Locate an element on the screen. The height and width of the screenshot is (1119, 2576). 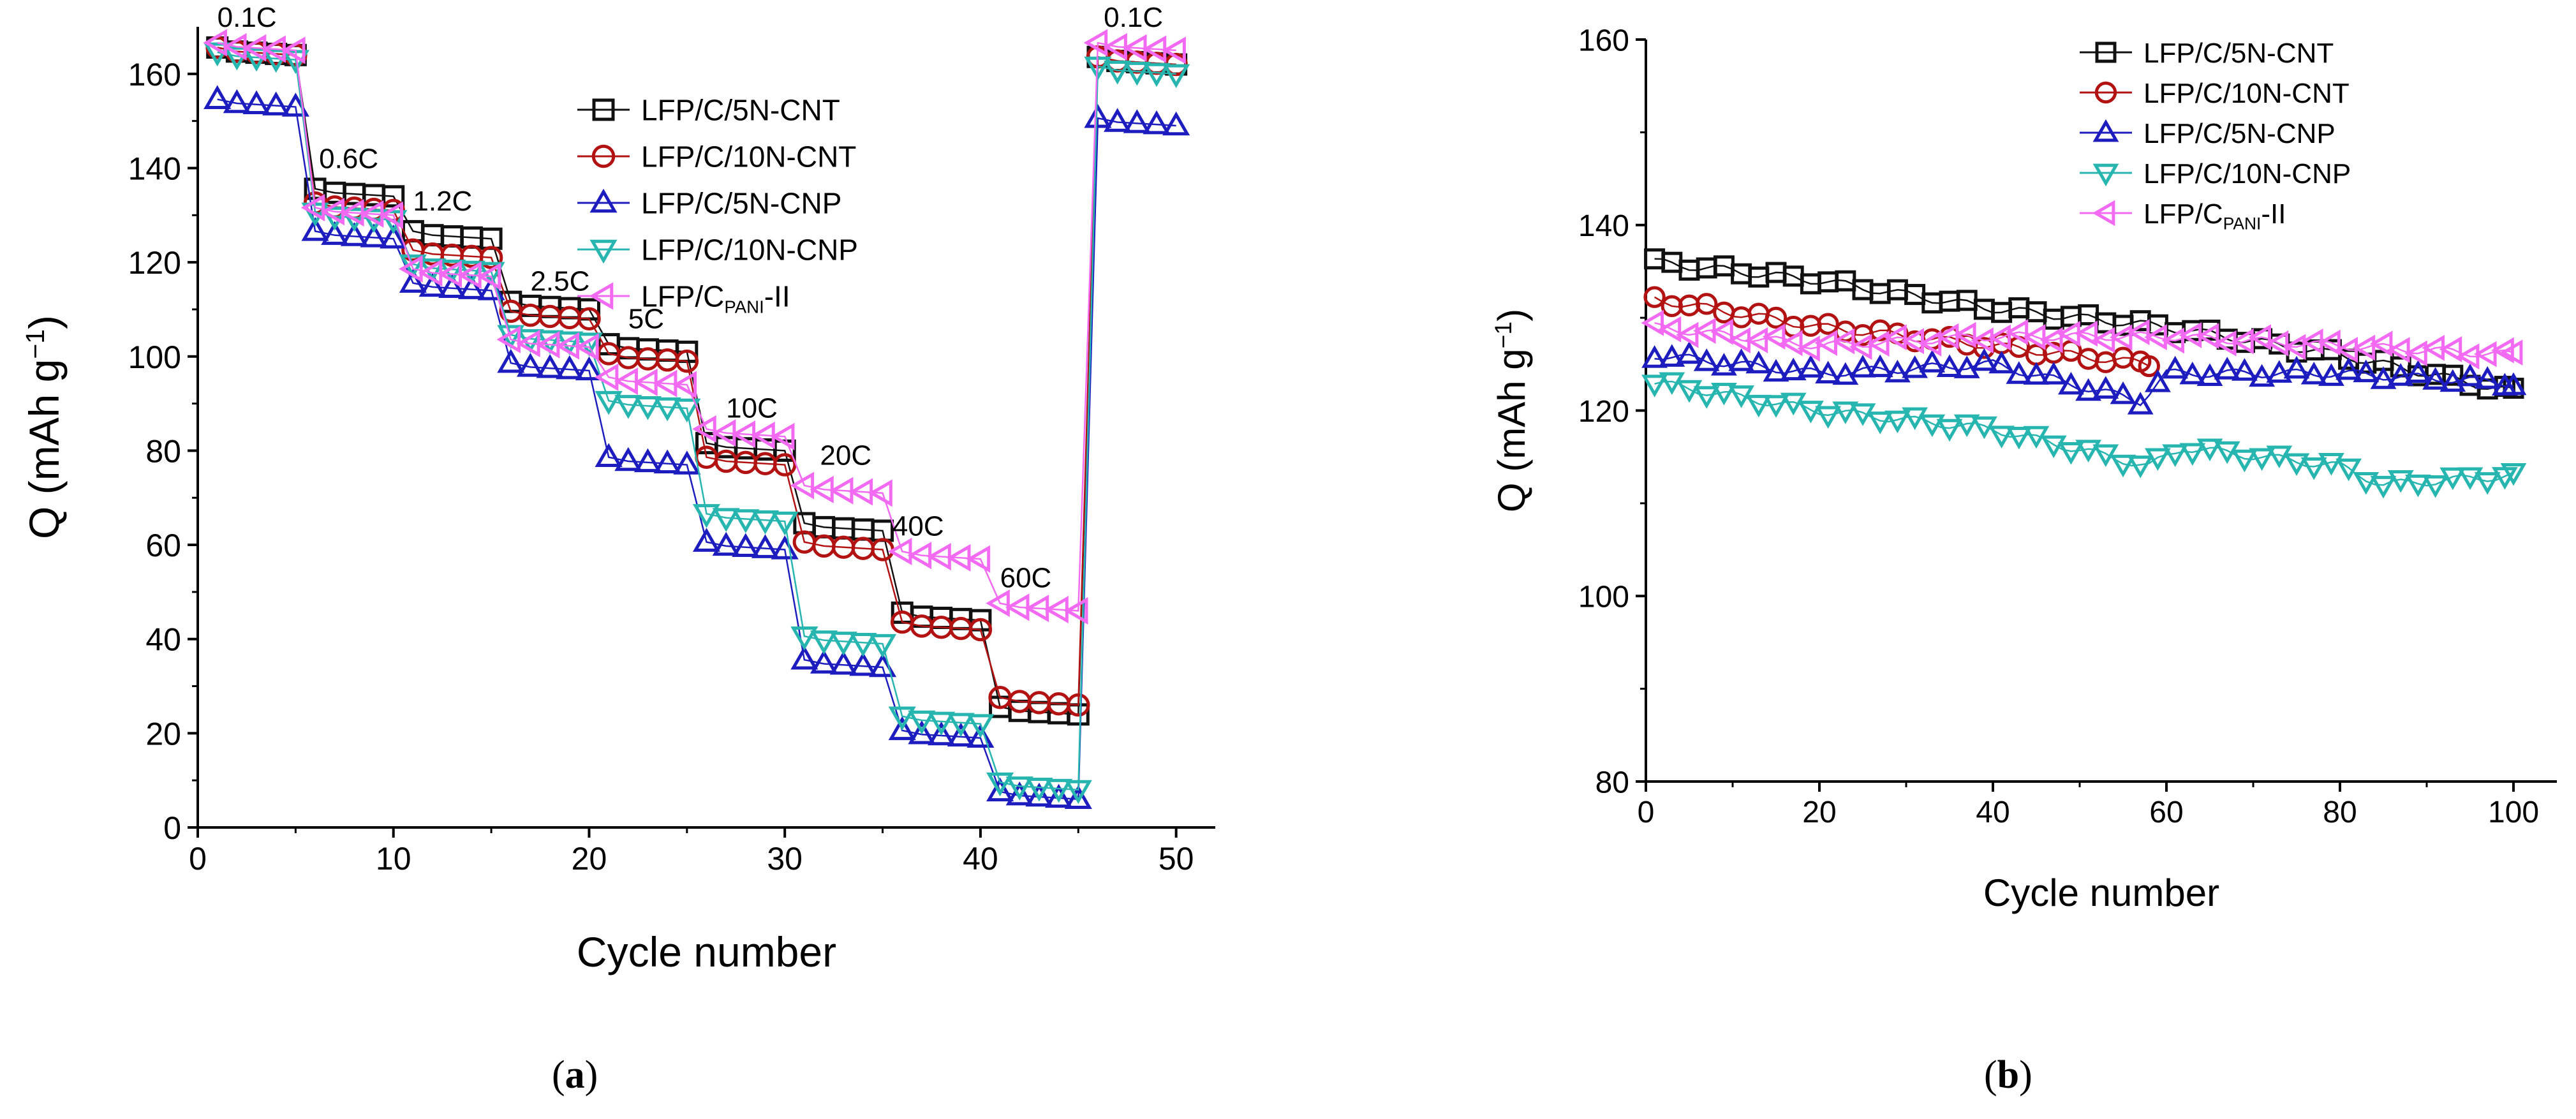
legend-item-lfp-c-5n-cnp: LFP/C/5N-CNP is located at coordinates (709, 203).